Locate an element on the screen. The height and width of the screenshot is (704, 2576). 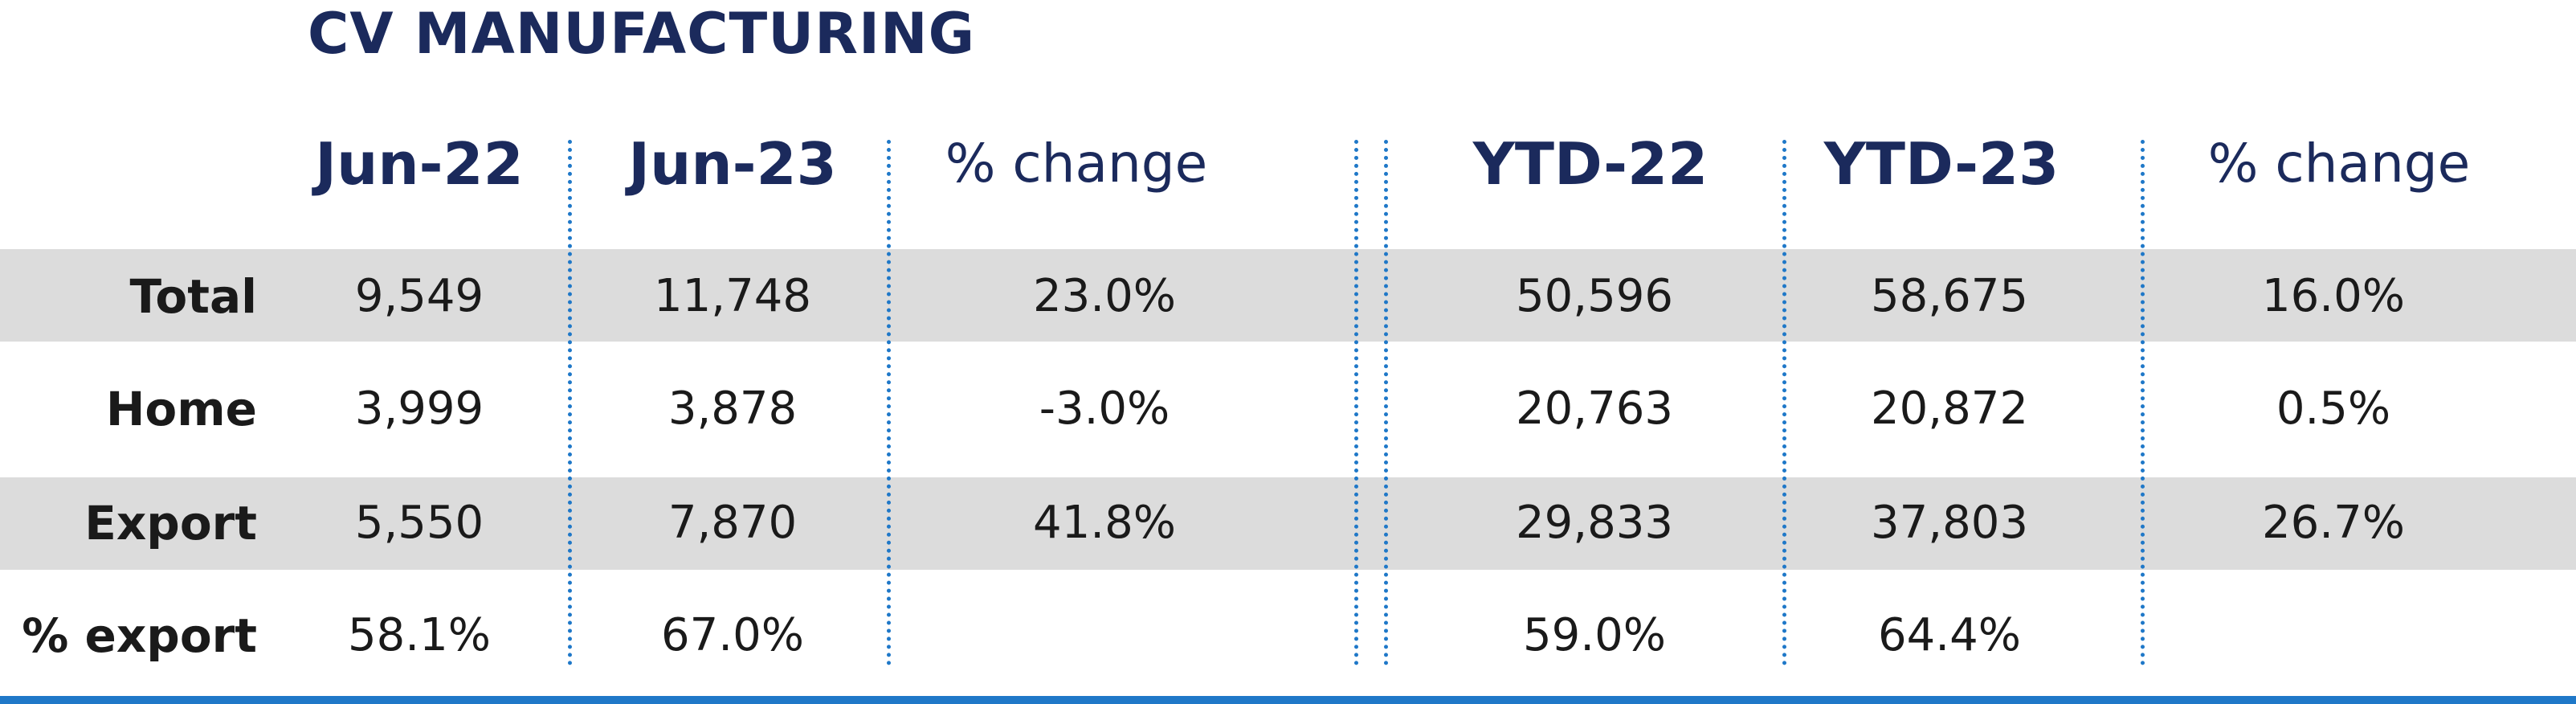
row-label-home: Home is located at coordinates (181, 409).